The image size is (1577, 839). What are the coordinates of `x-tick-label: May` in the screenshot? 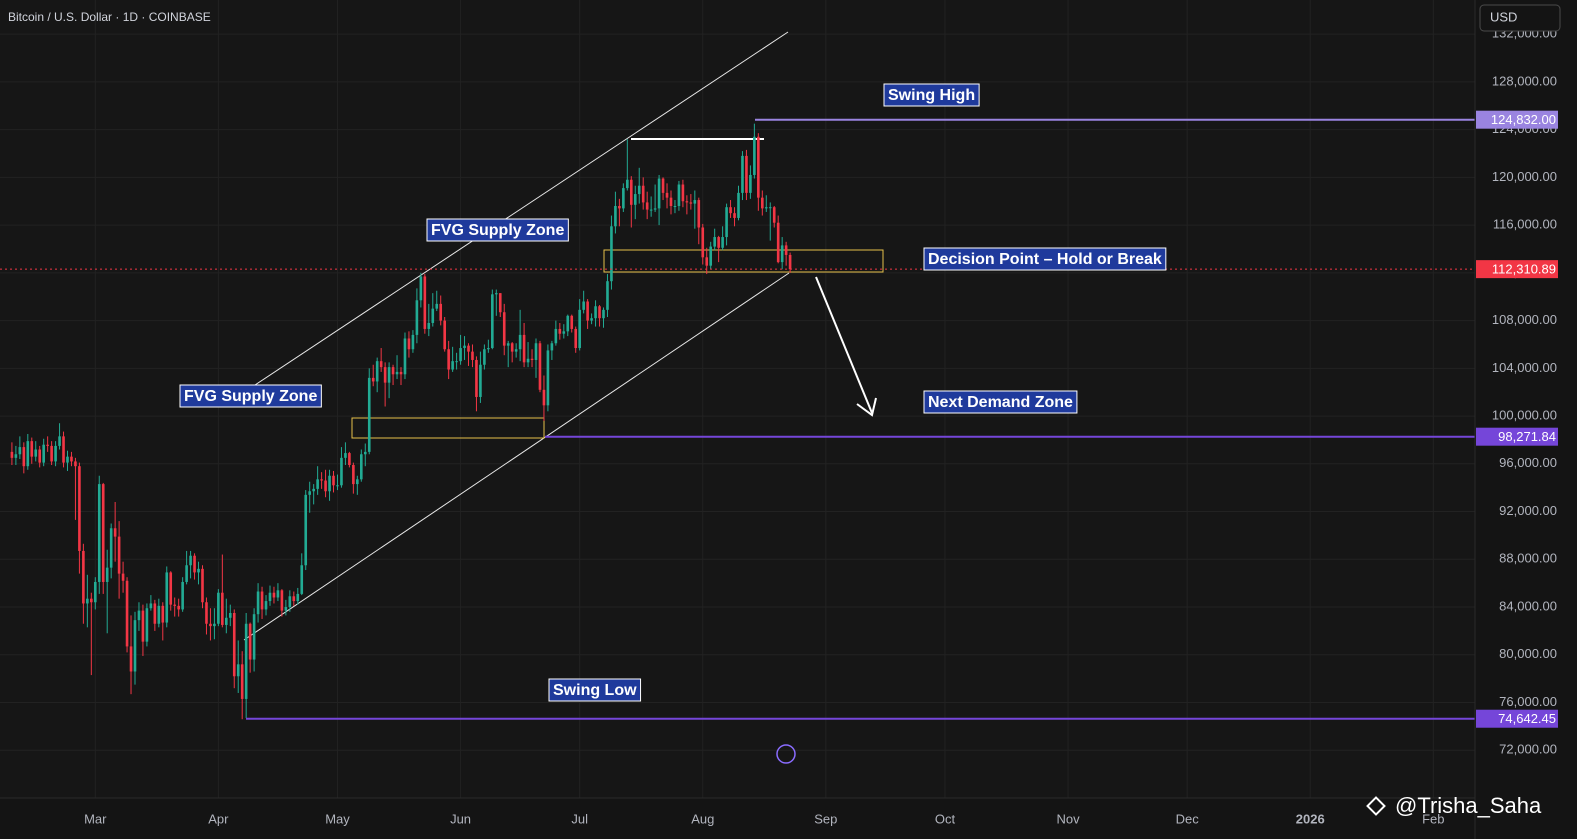 It's located at (337, 818).